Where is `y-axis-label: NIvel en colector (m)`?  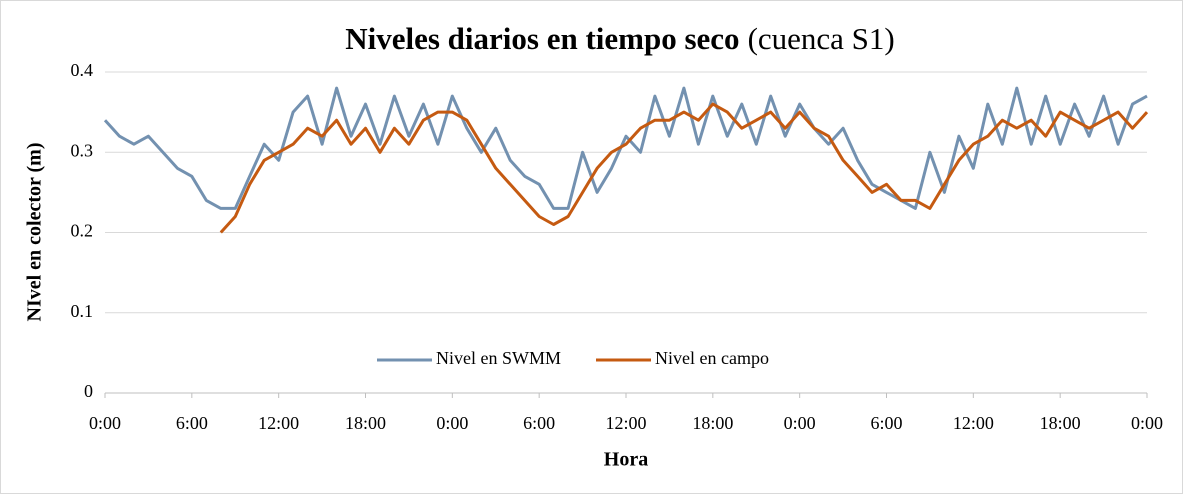 y-axis-label: NIvel en colector (m) is located at coordinates (35, 231).